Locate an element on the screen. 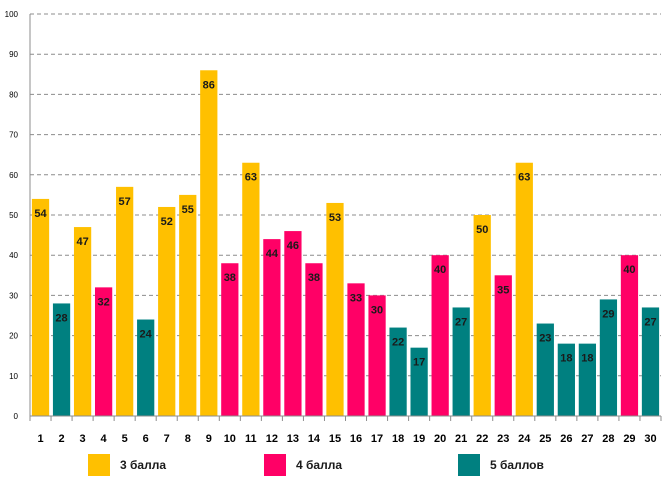 This screenshot has width=670, height=493. x-tick-label: 12 is located at coordinates (272, 439).